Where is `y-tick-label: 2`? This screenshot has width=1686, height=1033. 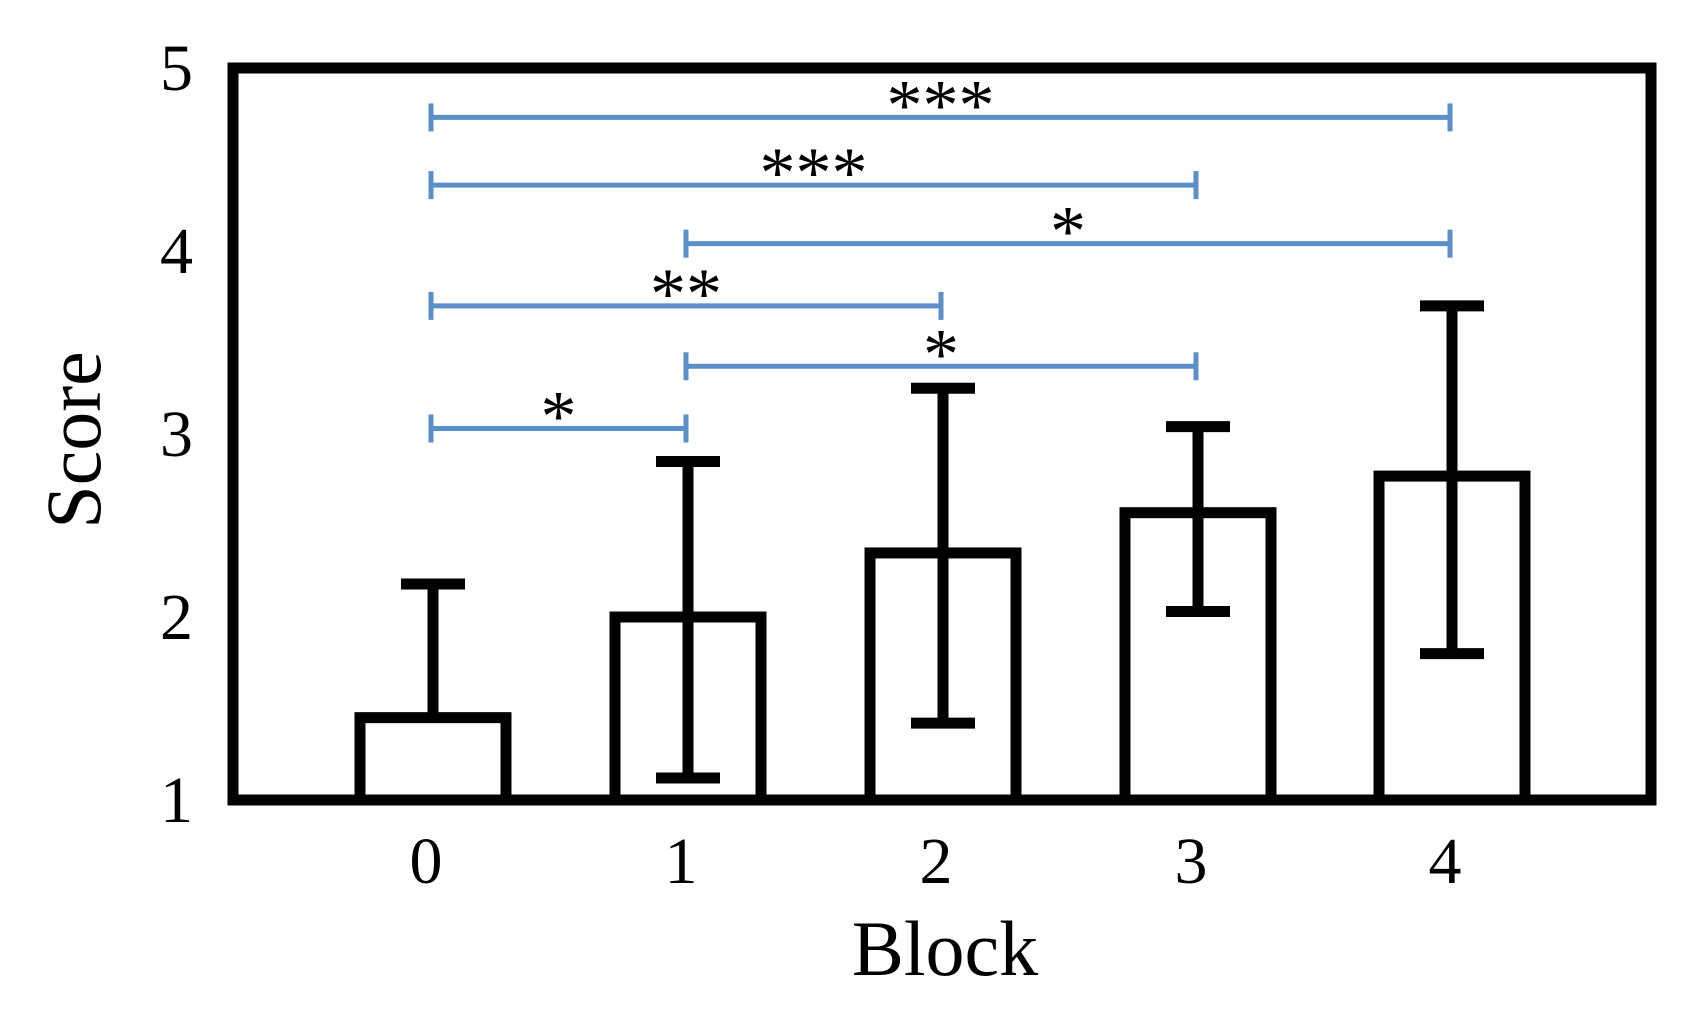 y-tick-label: 2 is located at coordinates (176, 617).